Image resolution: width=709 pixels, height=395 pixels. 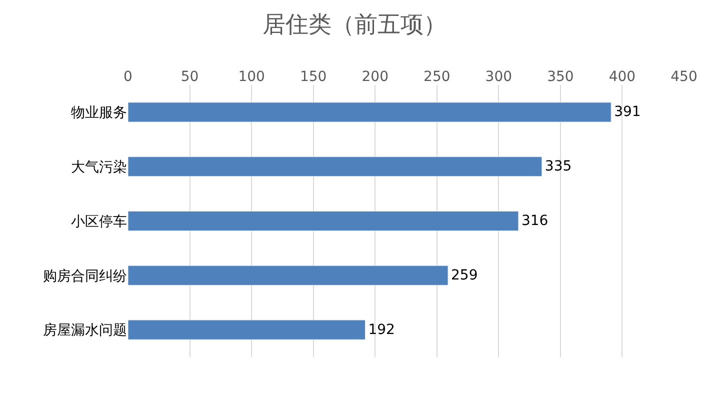 I want to click on y-tick-label: 大气污染, so click(x=99, y=168).